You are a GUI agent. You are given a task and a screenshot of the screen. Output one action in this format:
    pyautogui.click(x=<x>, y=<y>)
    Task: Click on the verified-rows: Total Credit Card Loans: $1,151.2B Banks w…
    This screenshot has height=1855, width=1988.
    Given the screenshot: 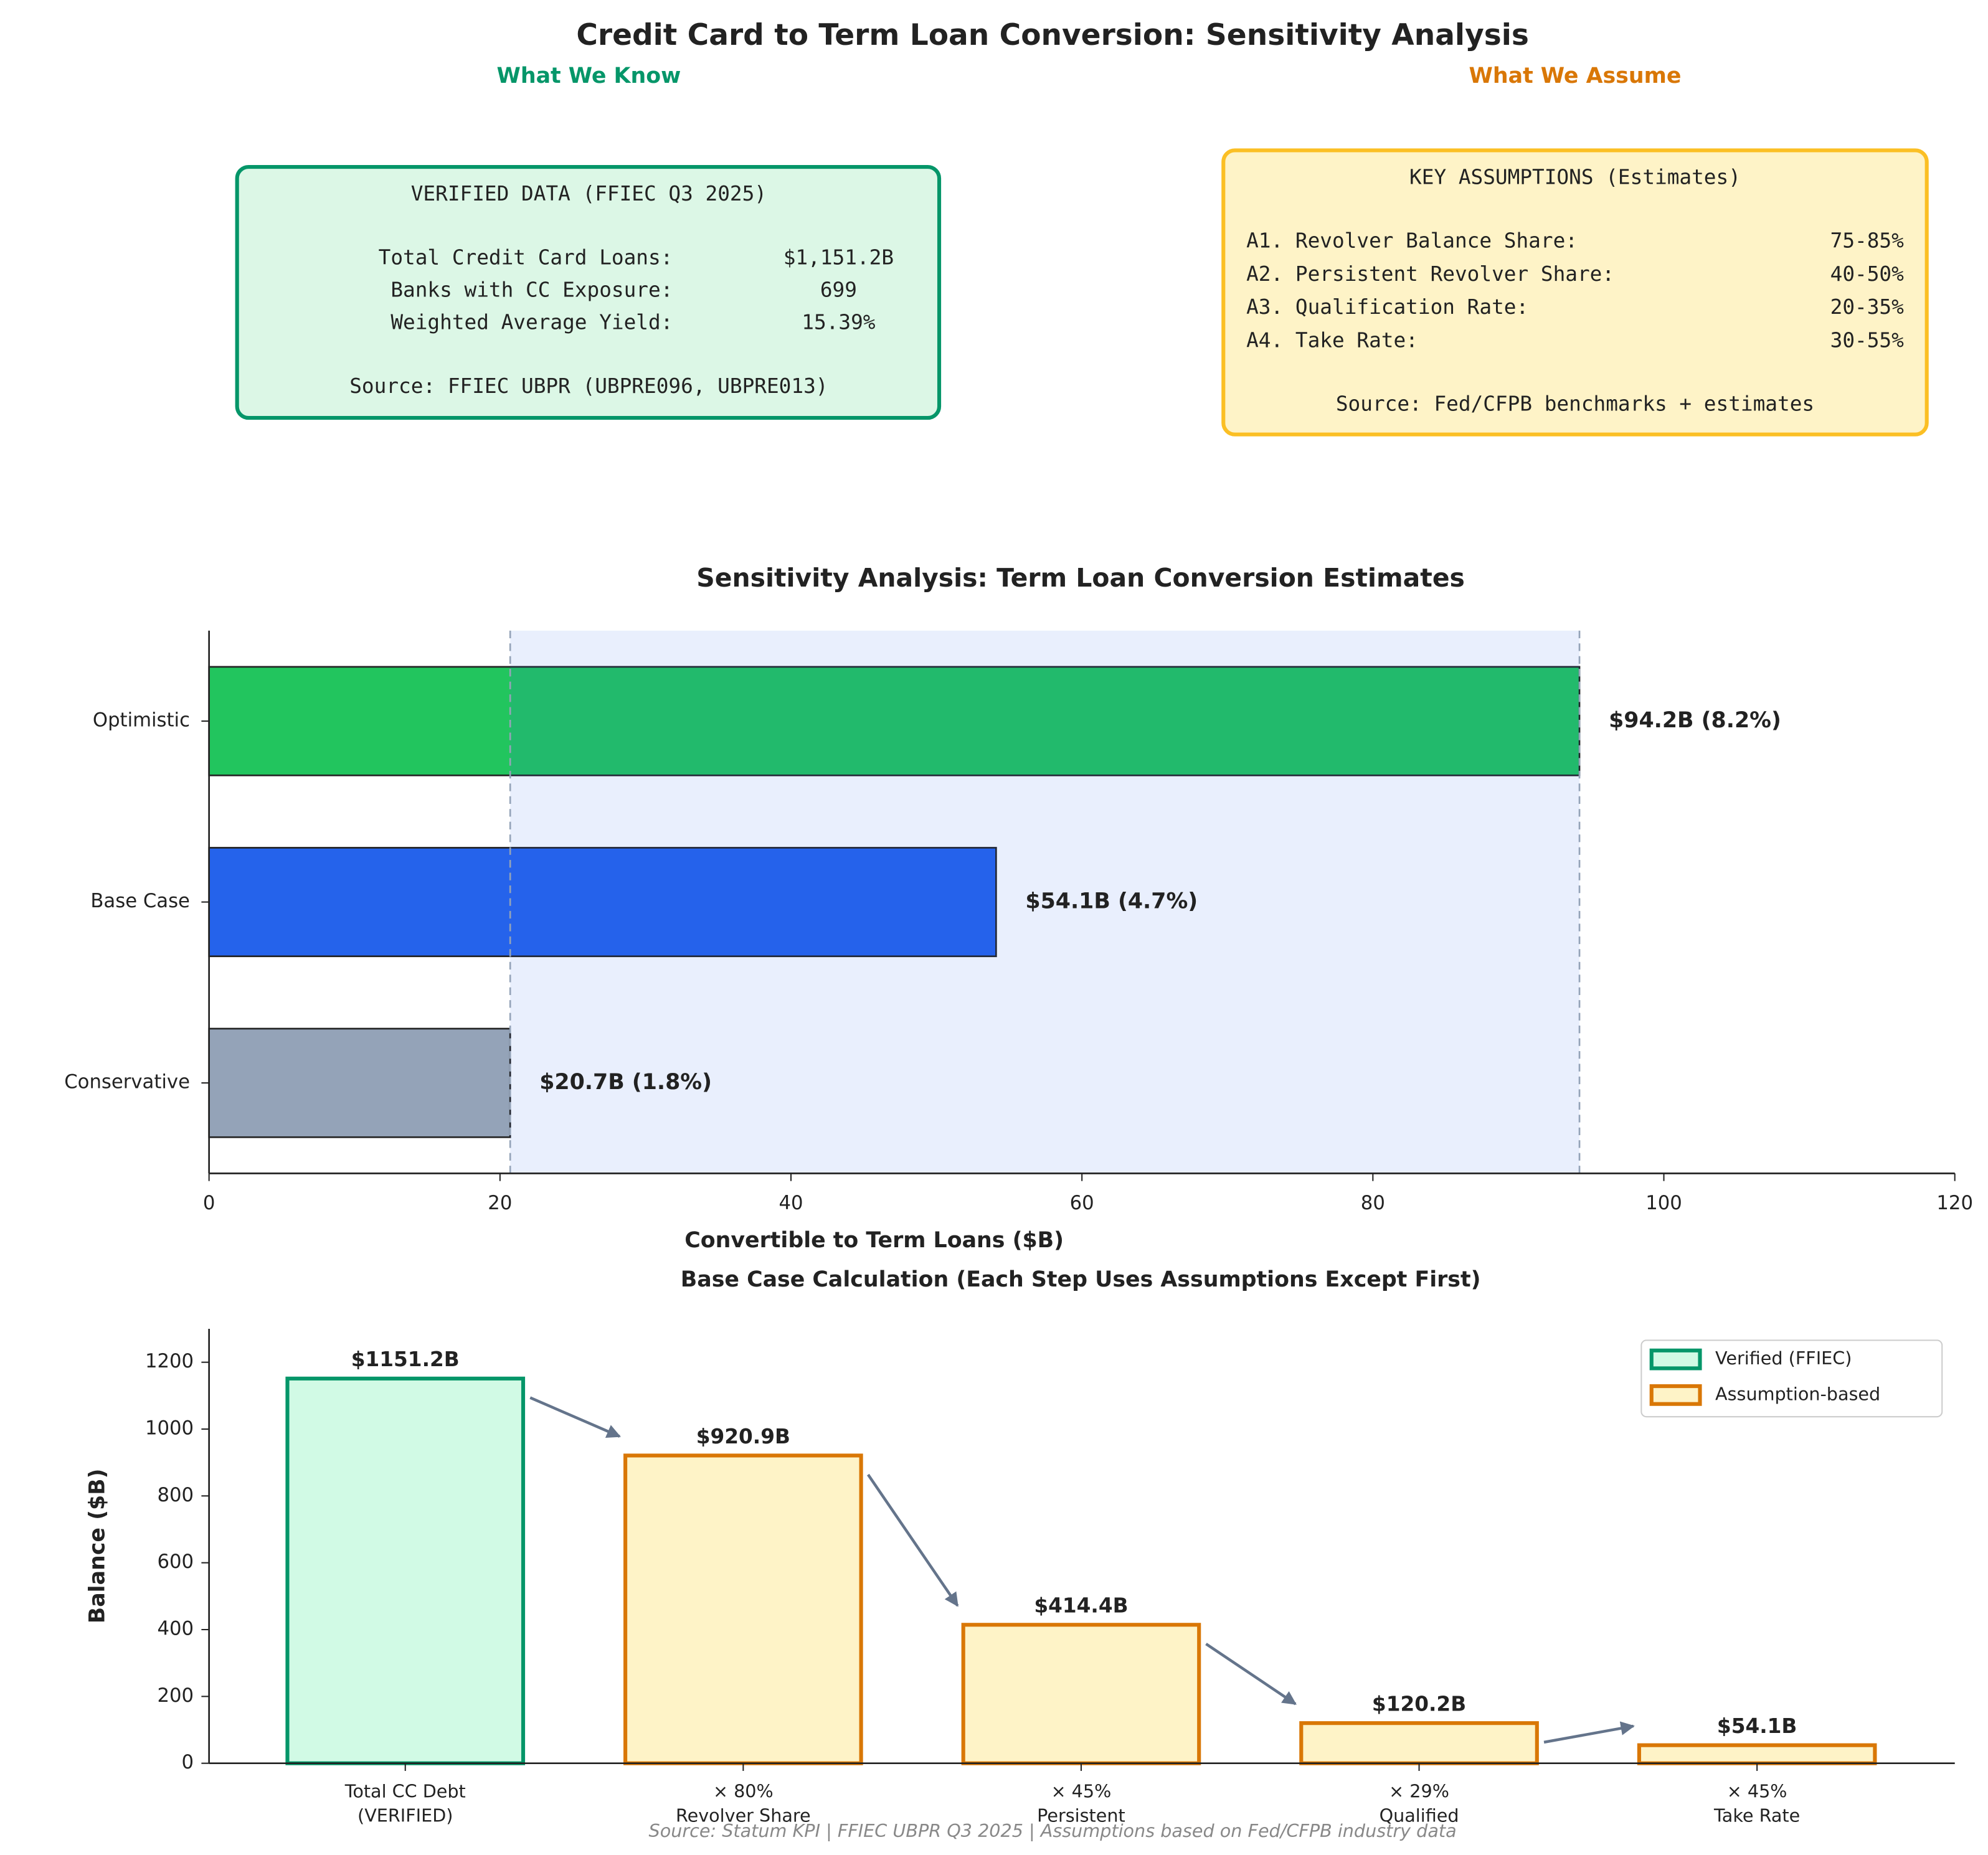 What is the action you would take?
    pyautogui.click(x=637, y=289)
    